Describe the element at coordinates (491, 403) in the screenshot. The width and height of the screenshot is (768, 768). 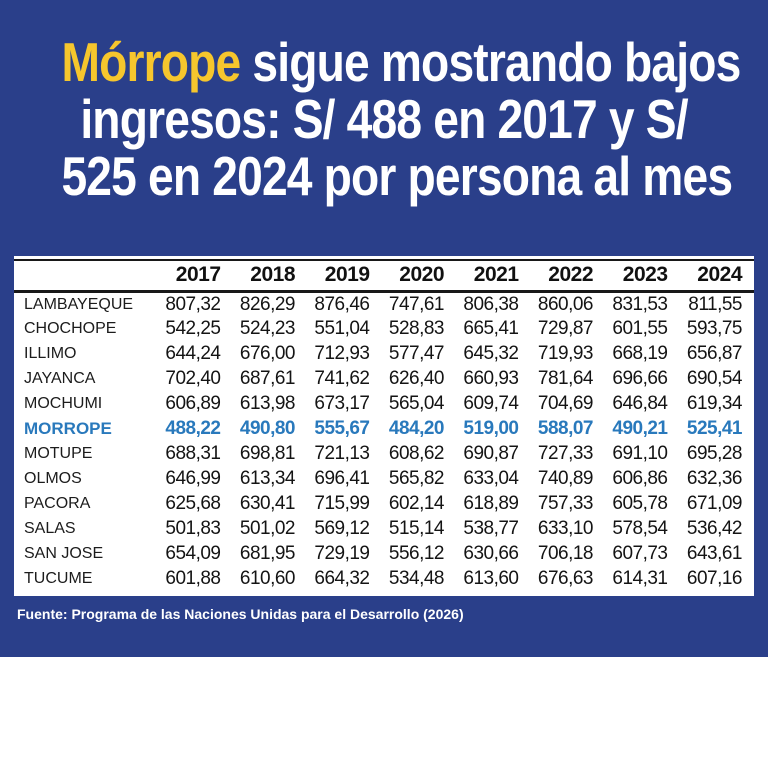
I see `value-cell: 609,74` at that location.